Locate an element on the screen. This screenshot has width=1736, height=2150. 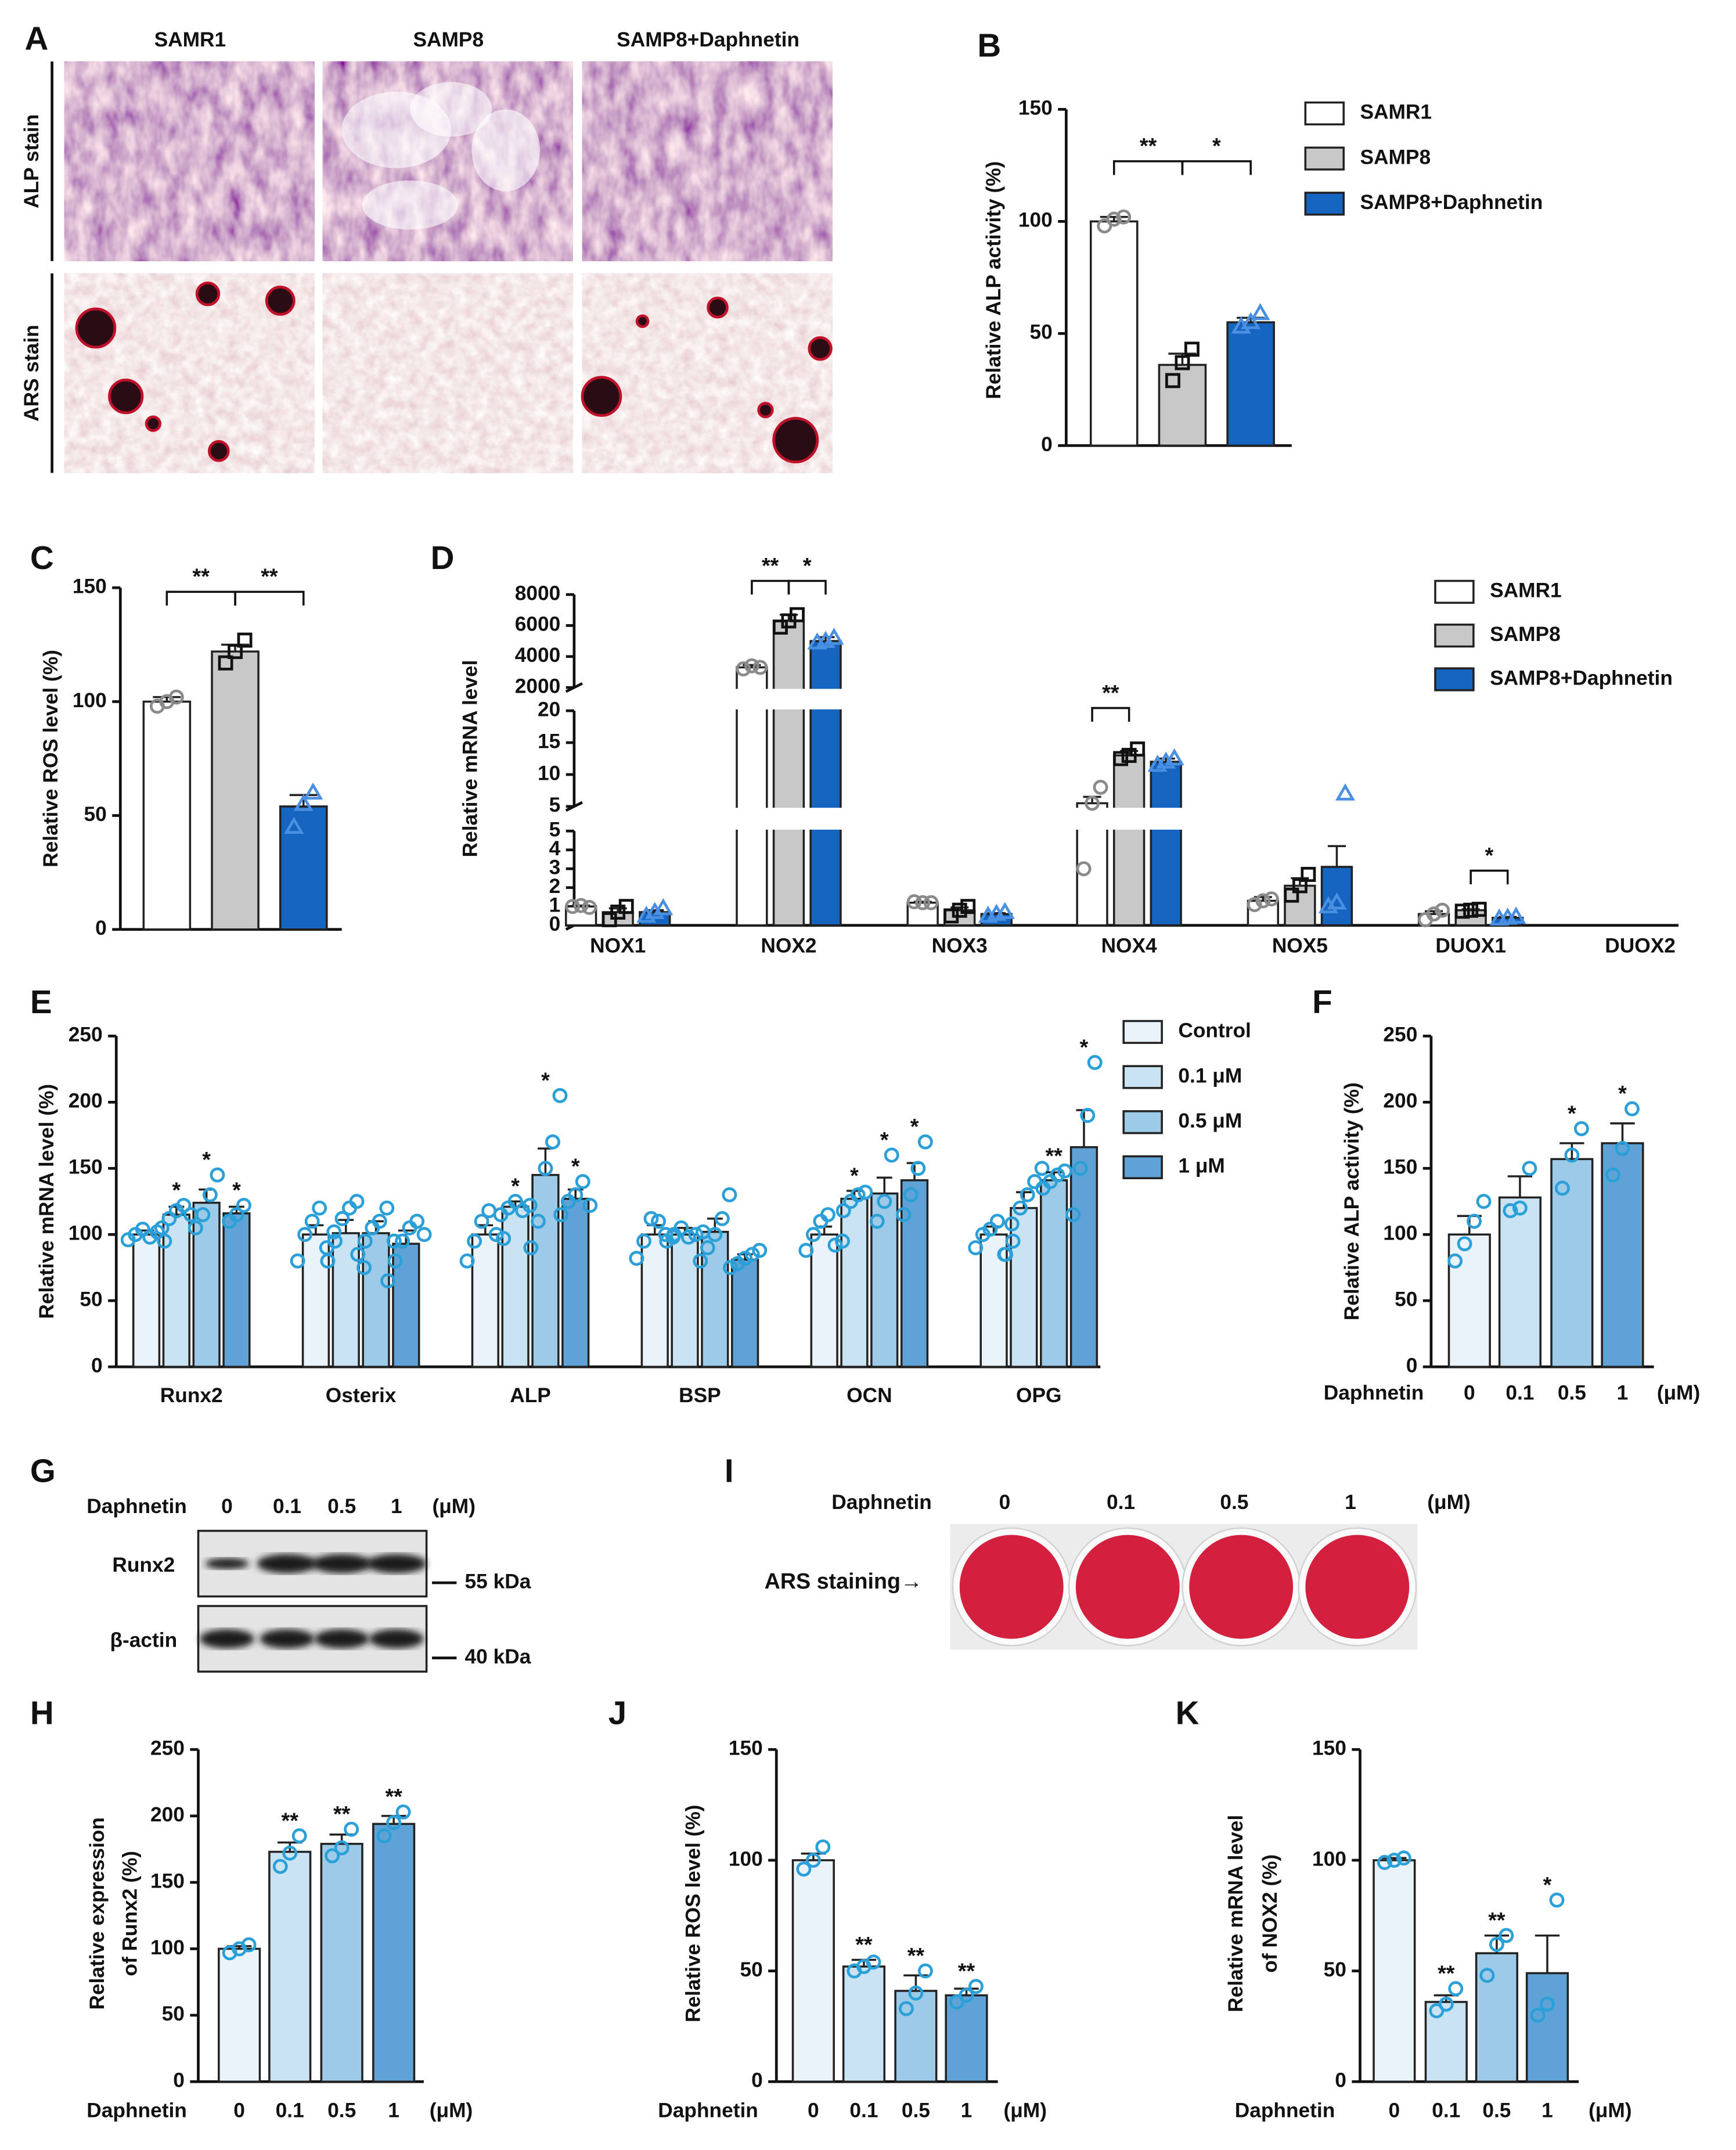
x-tick-label: 0.1 is located at coordinates (290, 2110).